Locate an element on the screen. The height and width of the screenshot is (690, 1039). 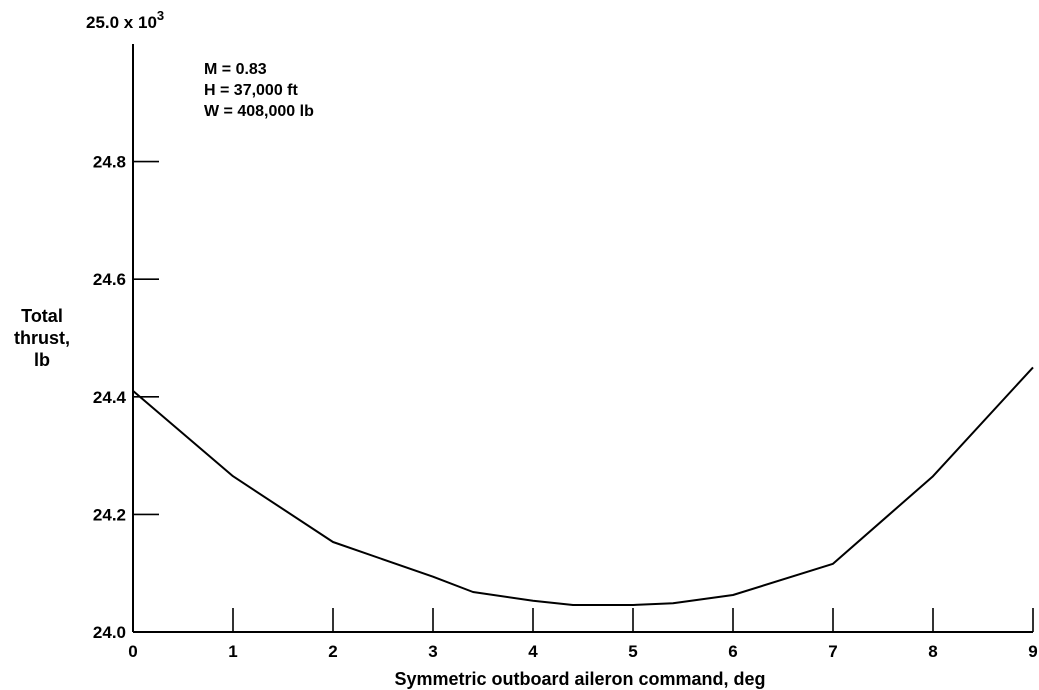
y-axis-title-line-2: thrust, is located at coordinates (42, 338).